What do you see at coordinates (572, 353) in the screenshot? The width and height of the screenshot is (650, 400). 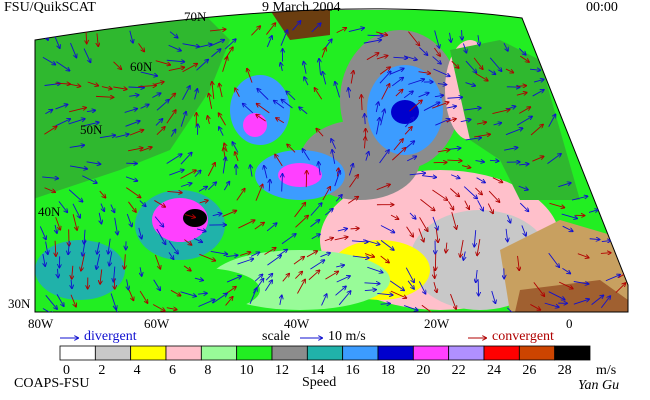 I see `colorbar-swatch` at bounding box center [572, 353].